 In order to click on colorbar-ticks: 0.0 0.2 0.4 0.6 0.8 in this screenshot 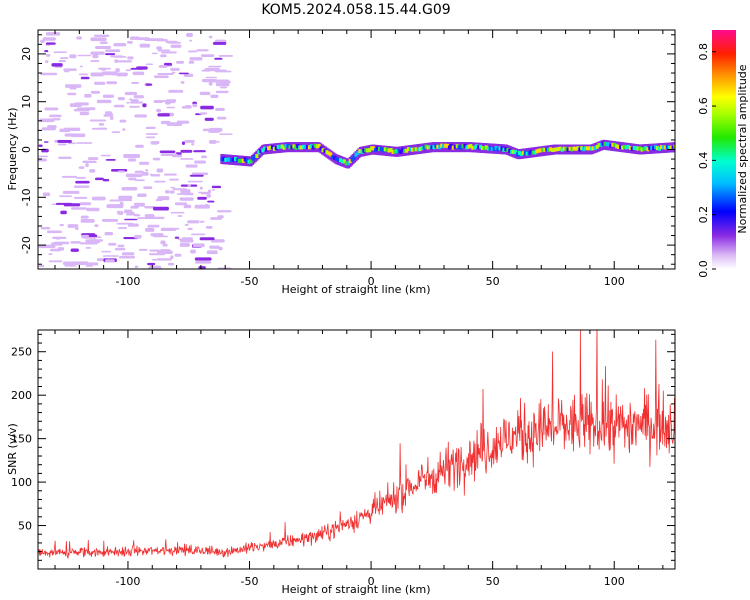, I will do `click(706, 160)`.